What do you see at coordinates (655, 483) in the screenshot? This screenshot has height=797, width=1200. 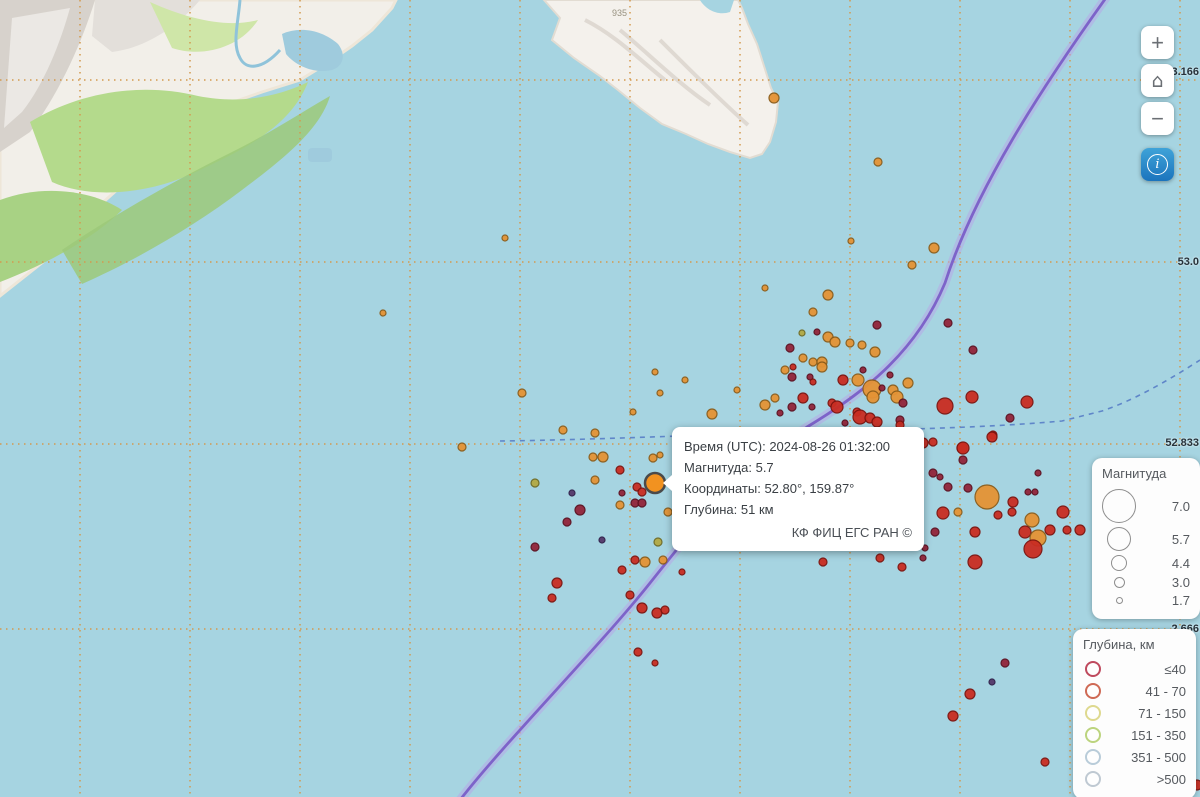 I see `selected-quake-dot` at bounding box center [655, 483].